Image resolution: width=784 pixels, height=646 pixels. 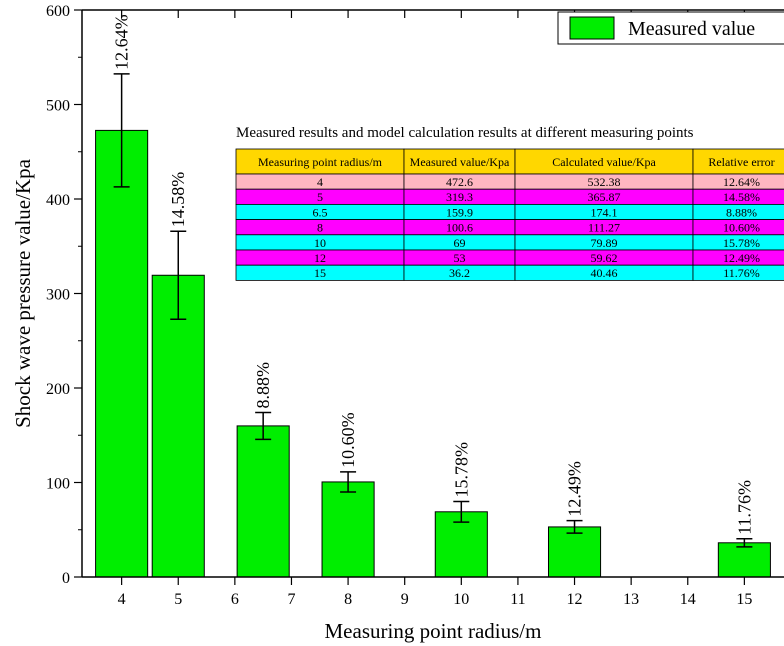 What do you see at coordinates (178, 599) in the screenshot?
I see `x-tick-label: 5` at bounding box center [178, 599].